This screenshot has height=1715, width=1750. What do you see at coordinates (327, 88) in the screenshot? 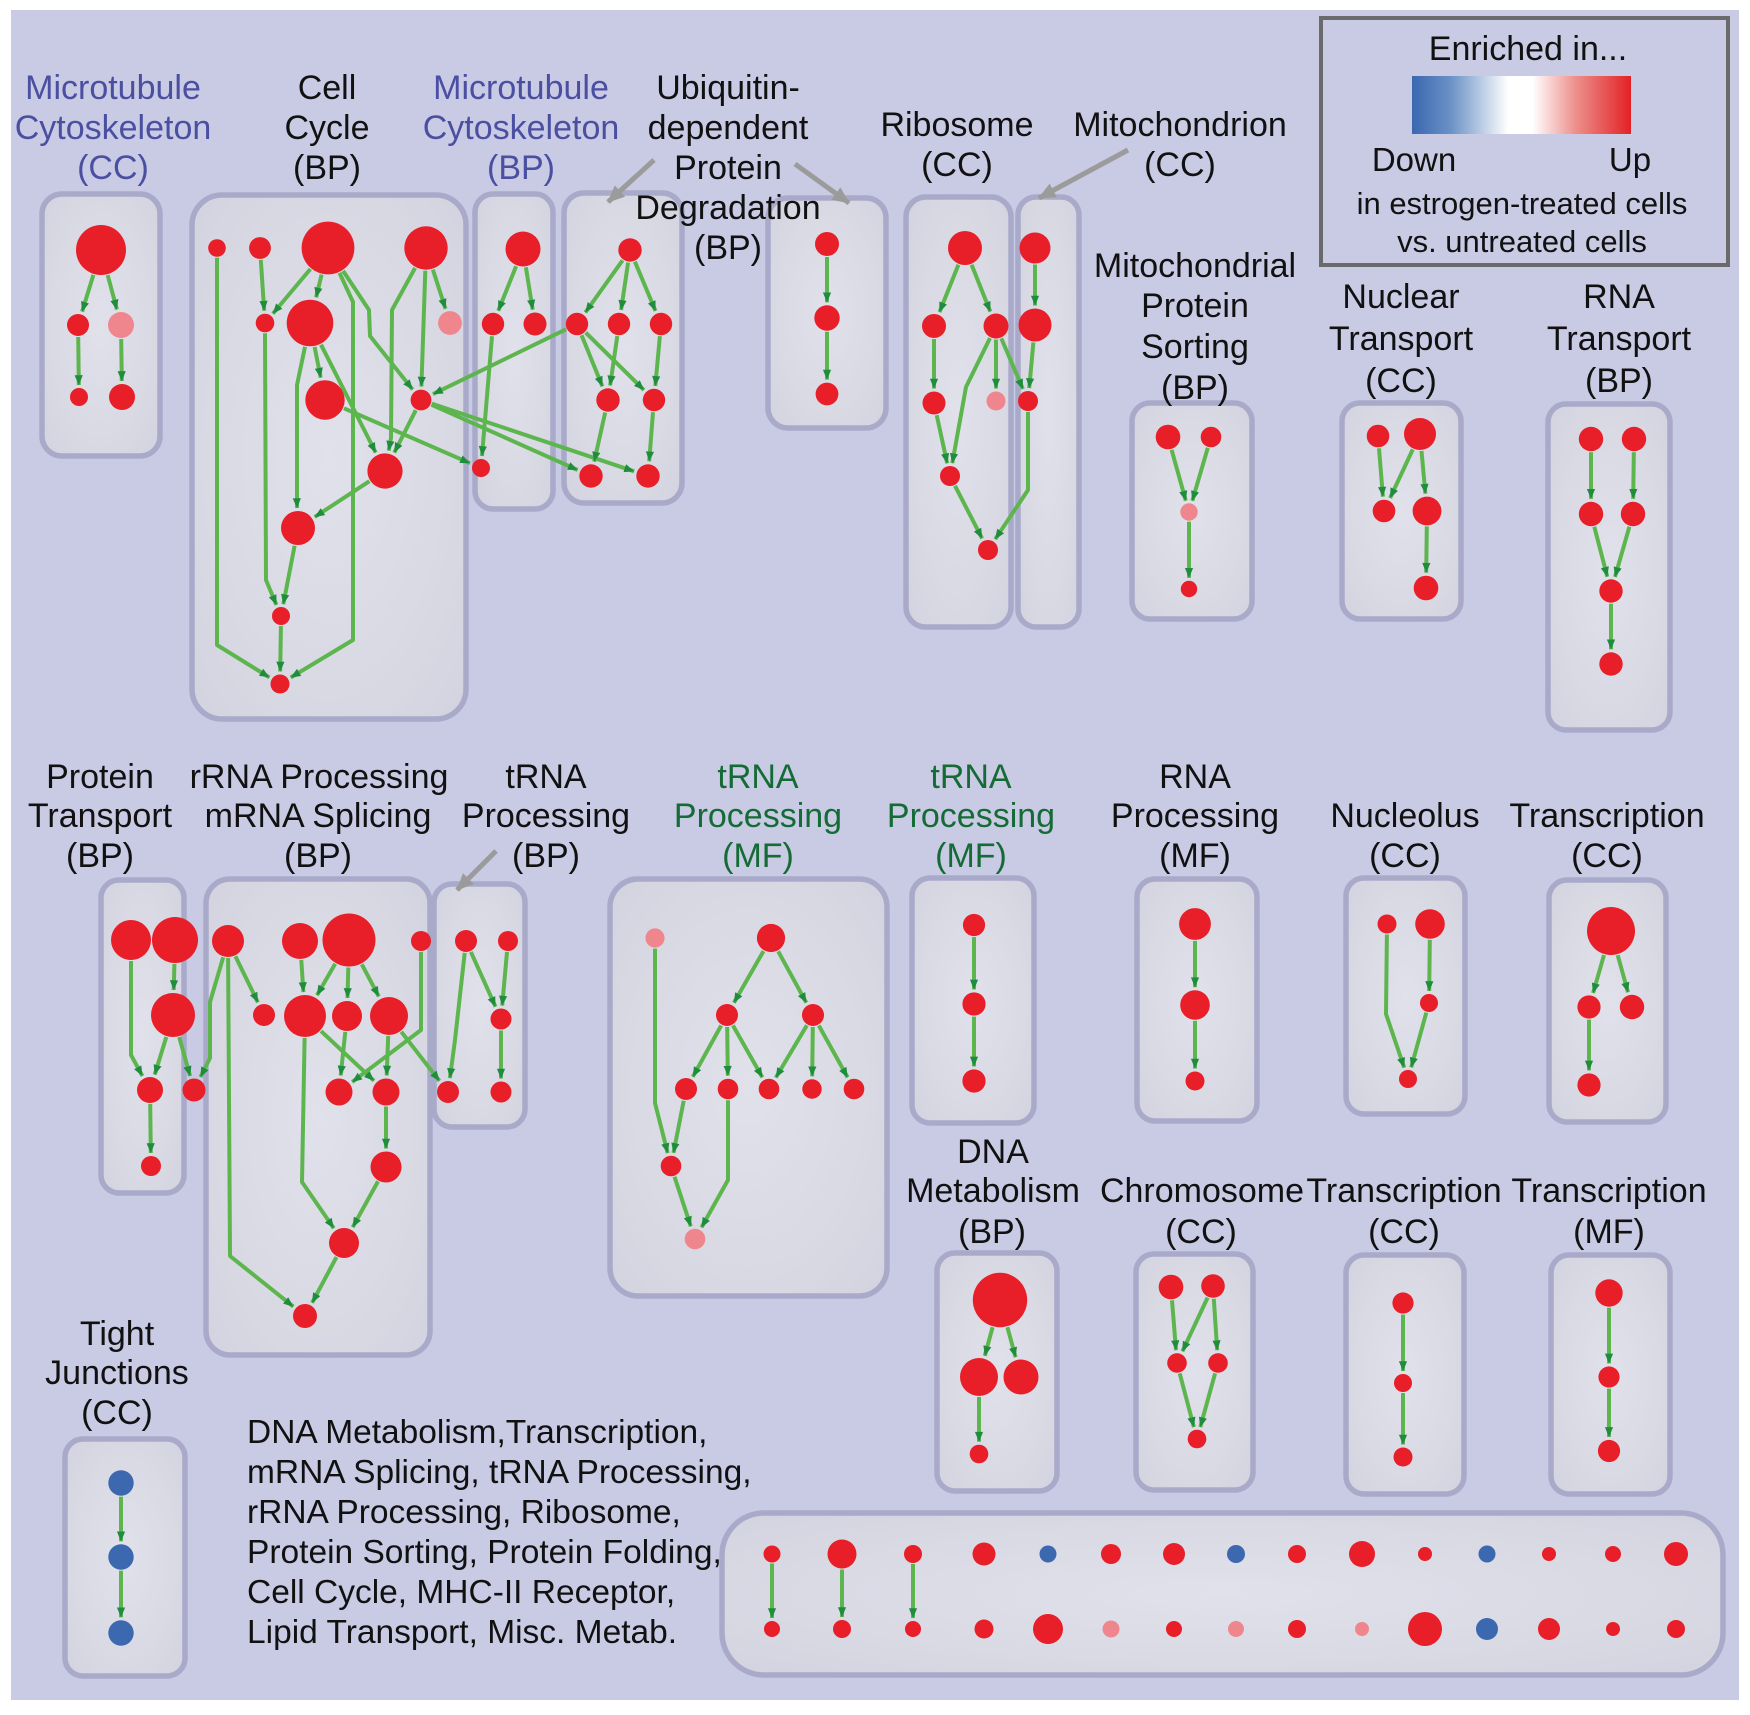
I see `svg-text: Cell` at bounding box center [327, 88].